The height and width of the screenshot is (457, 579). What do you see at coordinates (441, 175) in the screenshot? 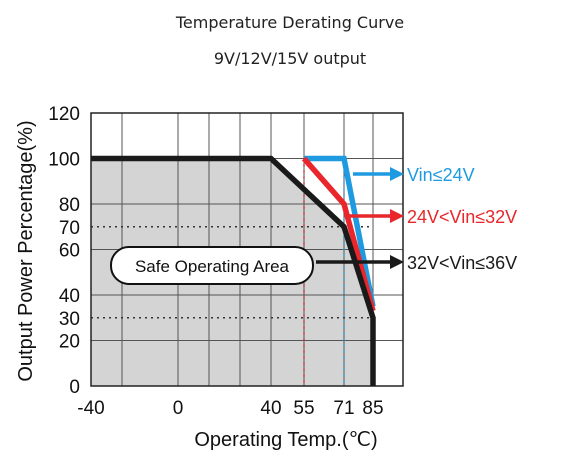
I see `legend-label: Vin≤24V` at bounding box center [441, 175].